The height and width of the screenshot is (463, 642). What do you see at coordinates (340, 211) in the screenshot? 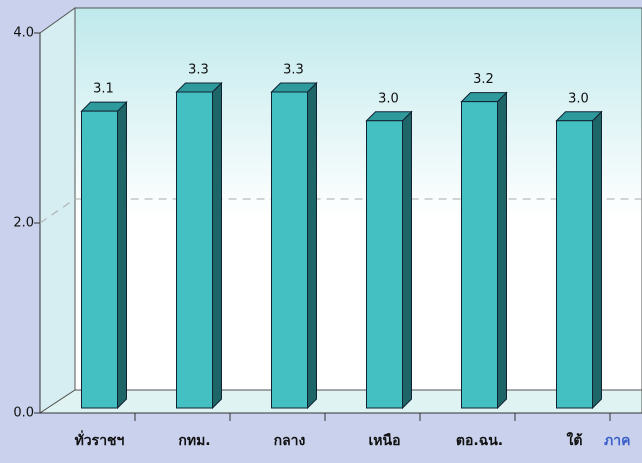
I see `grid-line` at bounding box center [340, 211].